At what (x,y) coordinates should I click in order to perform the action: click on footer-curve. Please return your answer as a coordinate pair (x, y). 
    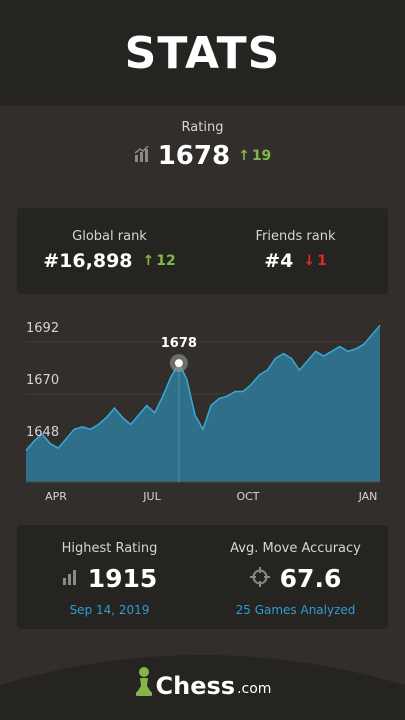
    Looking at the image, I should click on (202, 687).